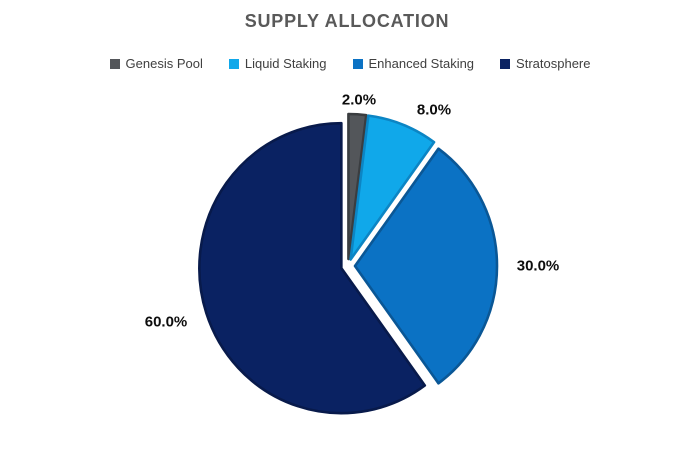  I want to click on legend-item-enhanced-staking: Enhanced Staking, so click(413, 63).